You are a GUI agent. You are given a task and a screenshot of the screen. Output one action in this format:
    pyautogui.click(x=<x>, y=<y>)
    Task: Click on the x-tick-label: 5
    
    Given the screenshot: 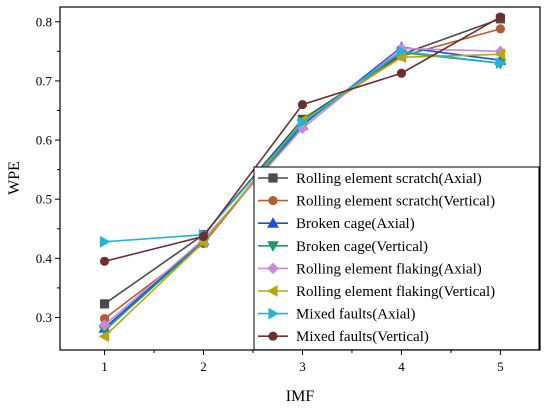 What is the action you would take?
    pyautogui.click(x=500, y=366)
    